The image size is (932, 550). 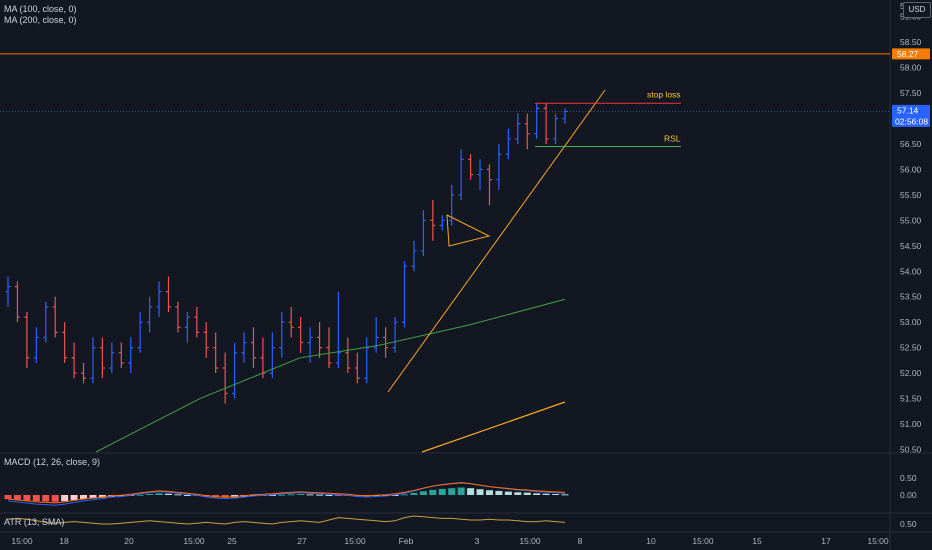 What do you see at coordinates (286, 520) in the screenshot?
I see `atr-line` at bounding box center [286, 520].